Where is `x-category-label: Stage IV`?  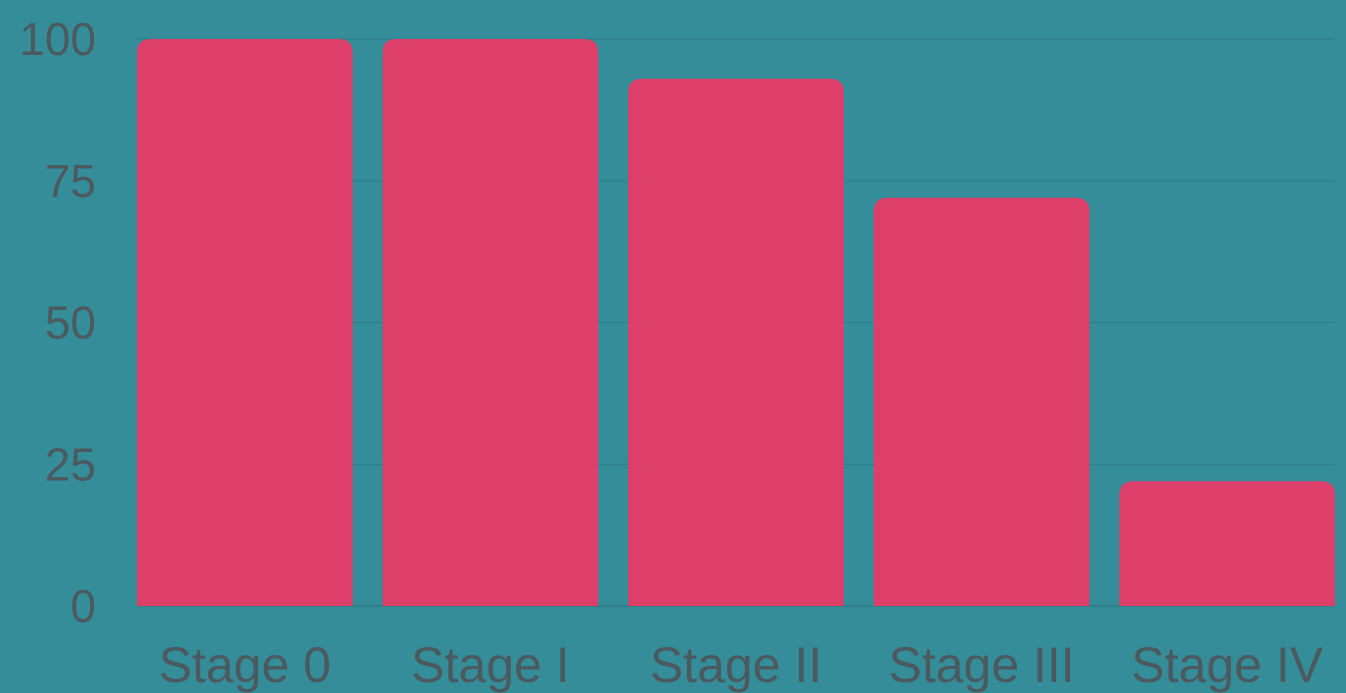 x-category-label: Stage IV is located at coordinates (1227, 665).